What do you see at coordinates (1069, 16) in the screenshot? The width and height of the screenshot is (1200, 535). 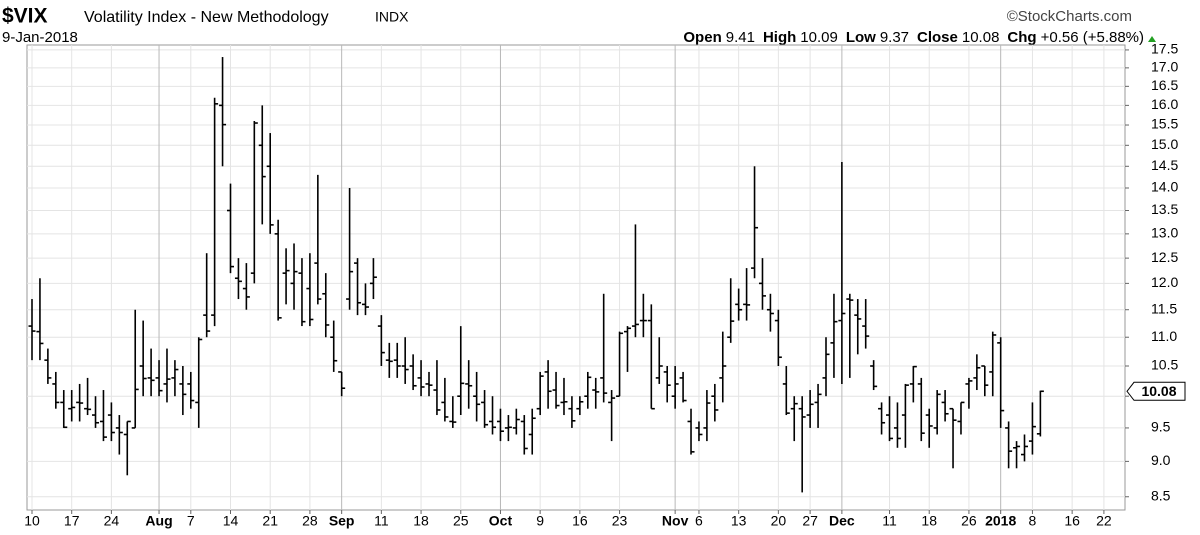 I see `source: ©StockCharts.com` at bounding box center [1069, 16].